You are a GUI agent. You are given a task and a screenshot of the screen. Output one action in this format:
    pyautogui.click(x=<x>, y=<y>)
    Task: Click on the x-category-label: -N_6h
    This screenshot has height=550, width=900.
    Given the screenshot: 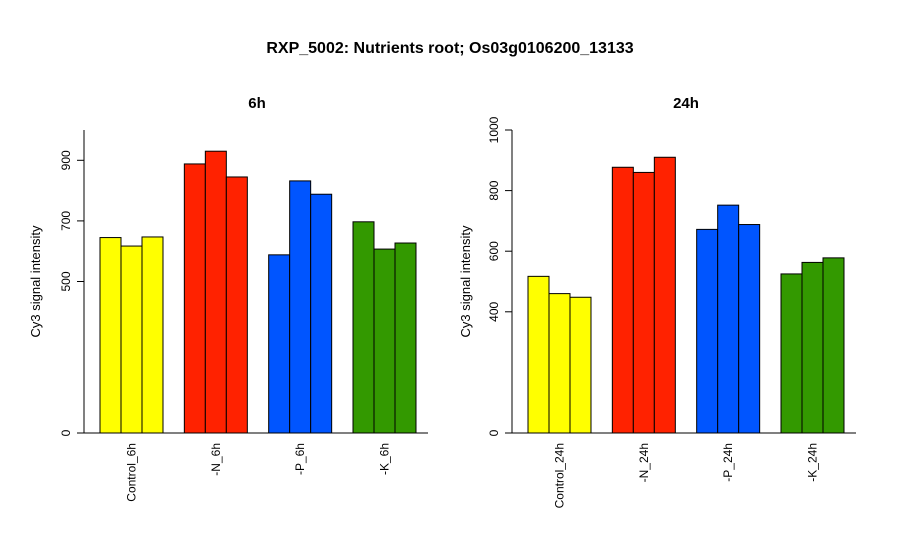 What is the action you would take?
    pyautogui.click(x=216, y=459)
    